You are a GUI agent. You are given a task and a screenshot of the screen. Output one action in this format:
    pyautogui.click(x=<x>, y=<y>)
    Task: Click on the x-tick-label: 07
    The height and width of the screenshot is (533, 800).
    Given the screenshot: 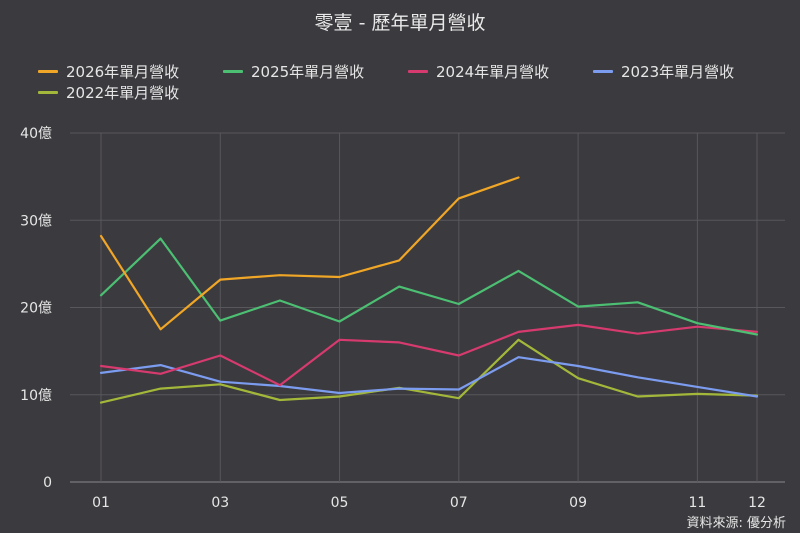 What is the action you would take?
    pyautogui.click(x=459, y=503)
    